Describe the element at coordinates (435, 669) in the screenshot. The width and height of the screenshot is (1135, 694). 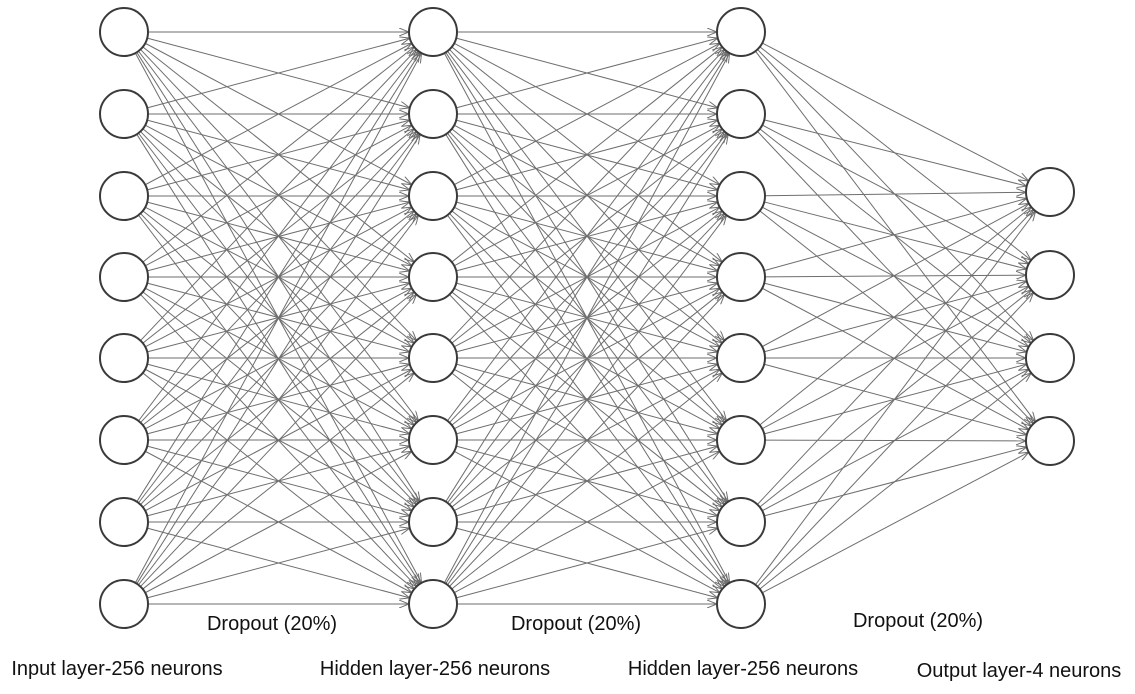
I see `layer-label-hidden-1: Hidden layer-256 neurons` at that location.